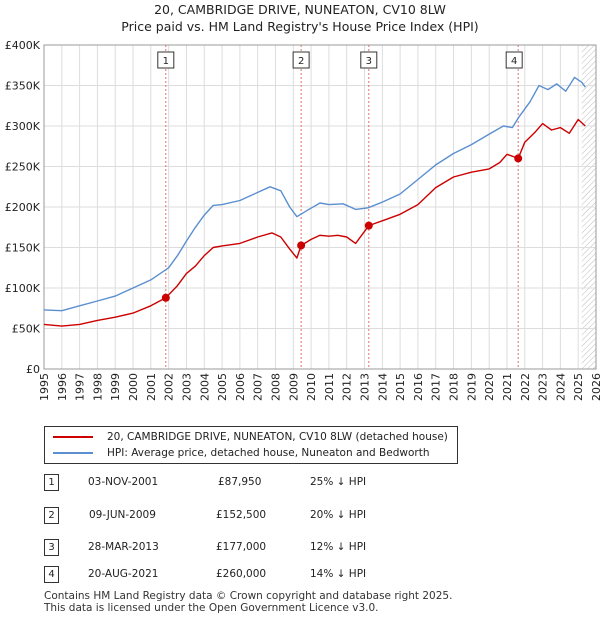 This screenshot has height=620, width=600. I want to click on sale-date: 03-NOV-2001, so click(123, 482).